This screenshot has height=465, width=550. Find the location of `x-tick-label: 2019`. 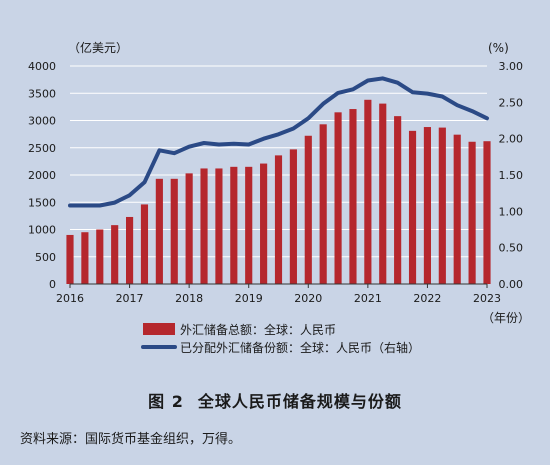

x-tick-label: 2019 is located at coordinates (249, 298).